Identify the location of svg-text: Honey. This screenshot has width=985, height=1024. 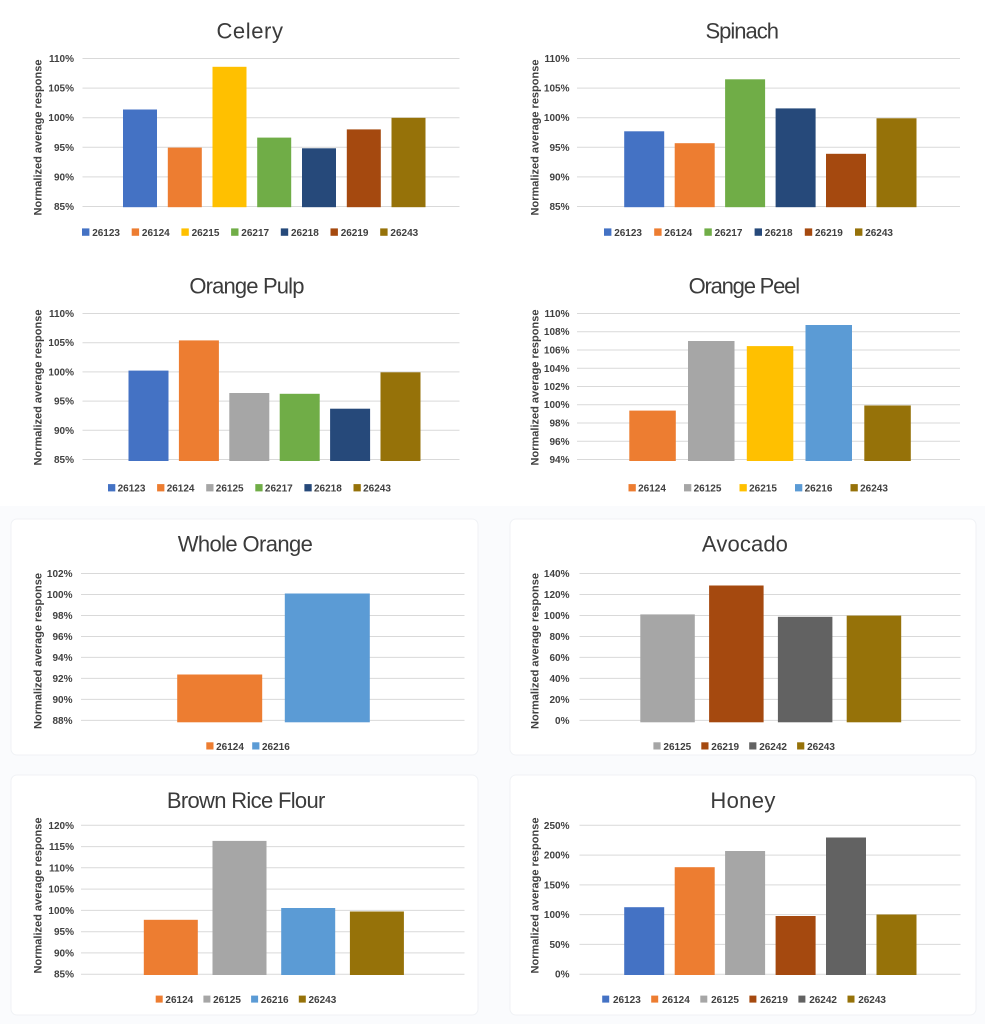
(742, 800).